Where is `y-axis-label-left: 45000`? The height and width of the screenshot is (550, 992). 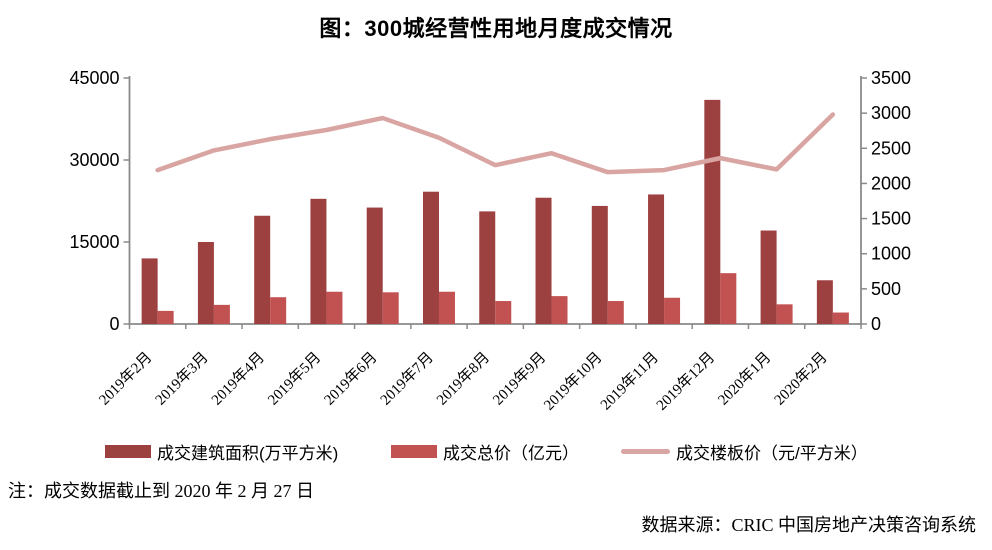 y-axis-label-left: 45000 is located at coordinates (94, 78).